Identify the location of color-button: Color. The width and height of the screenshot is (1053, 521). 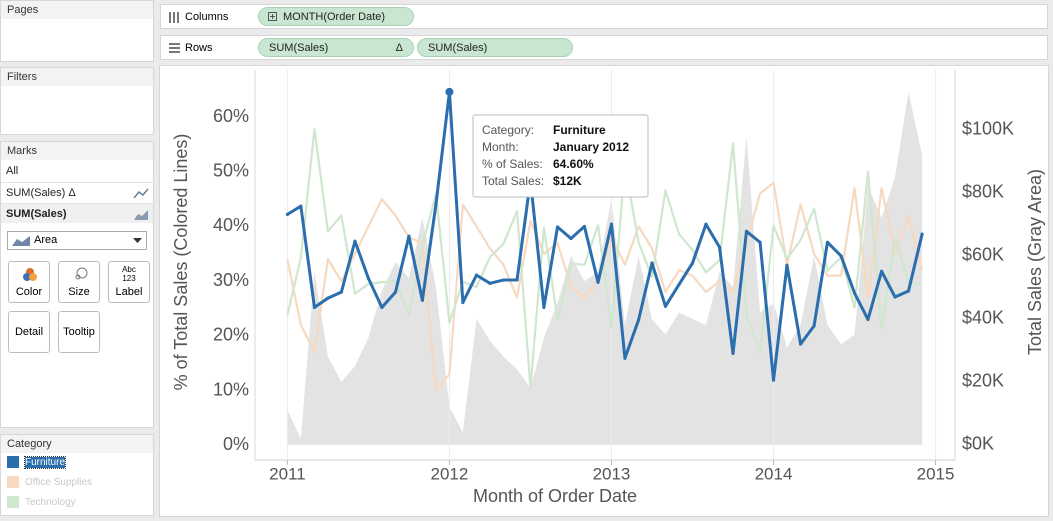
(29, 282).